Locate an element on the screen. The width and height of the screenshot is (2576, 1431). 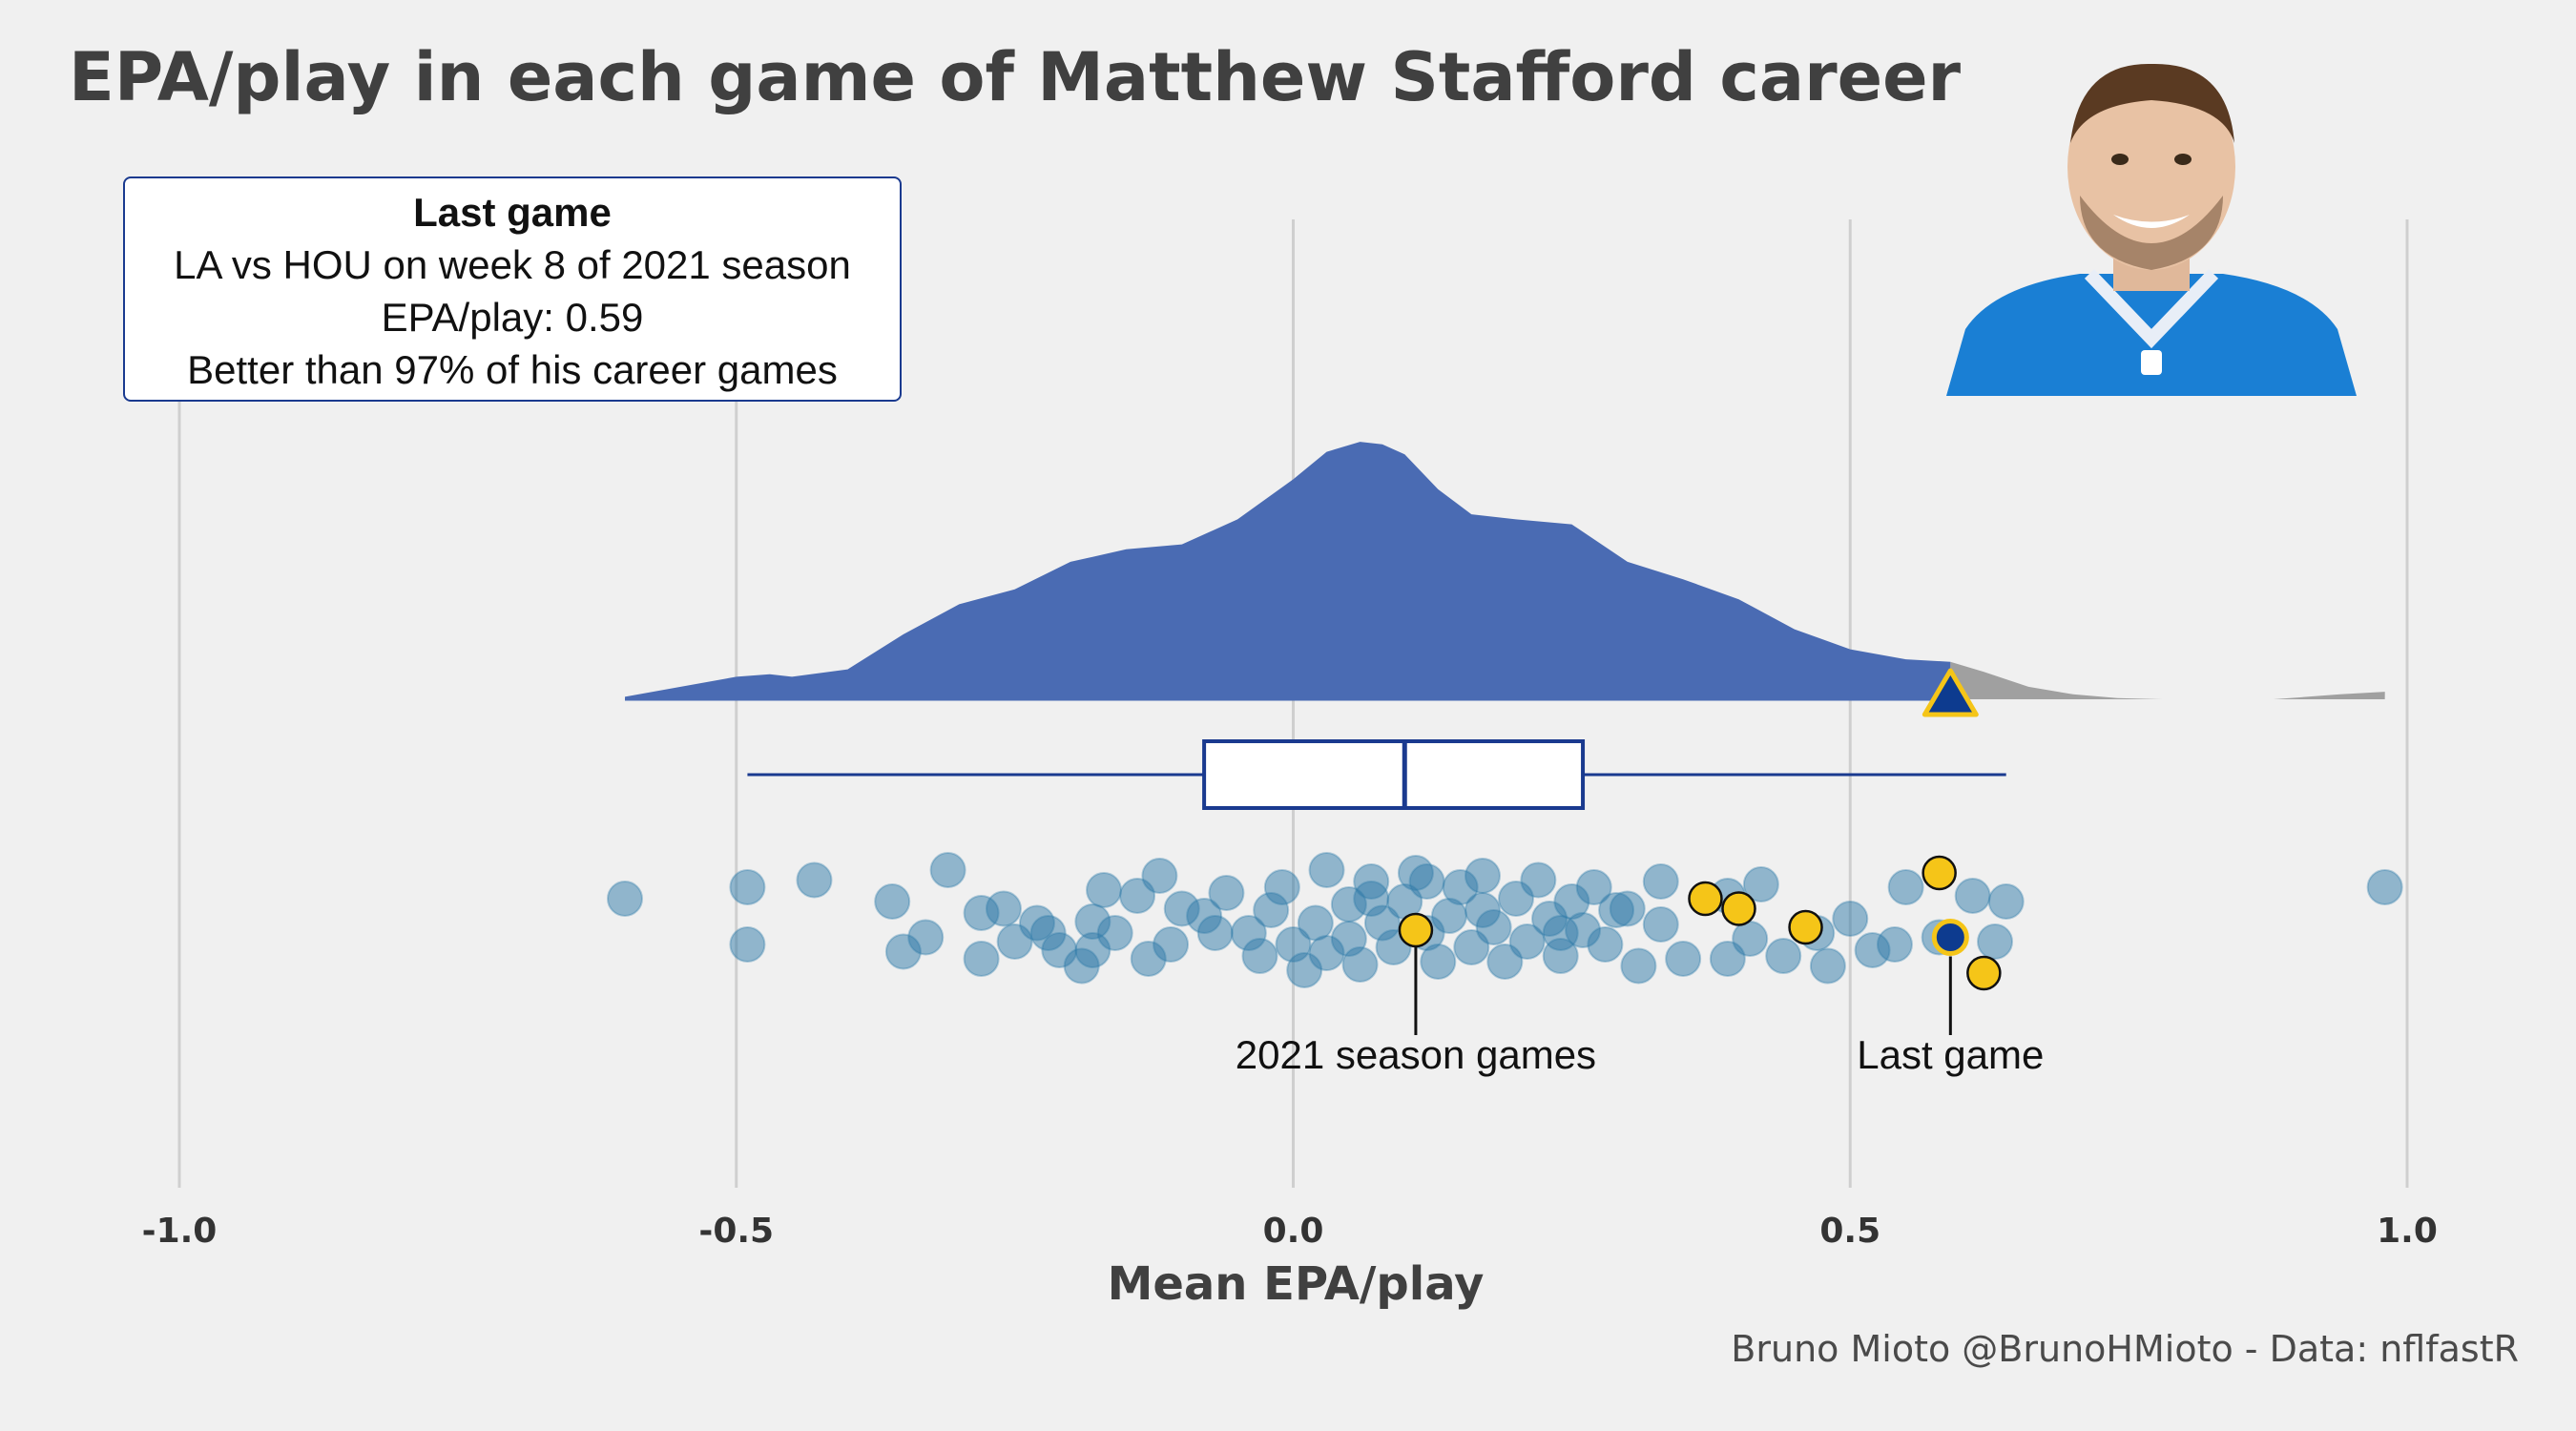
box-iqr is located at coordinates (1394, 774).